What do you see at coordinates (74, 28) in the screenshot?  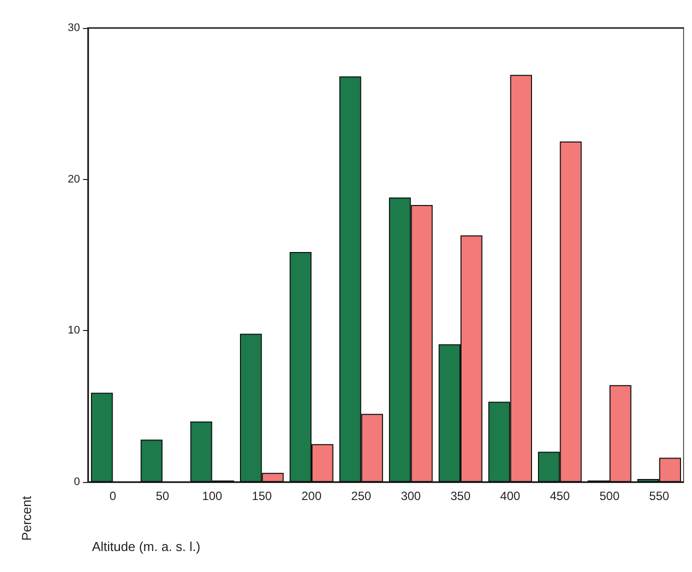 I see `y-tick-label: 30` at bounding box center [74, 28].